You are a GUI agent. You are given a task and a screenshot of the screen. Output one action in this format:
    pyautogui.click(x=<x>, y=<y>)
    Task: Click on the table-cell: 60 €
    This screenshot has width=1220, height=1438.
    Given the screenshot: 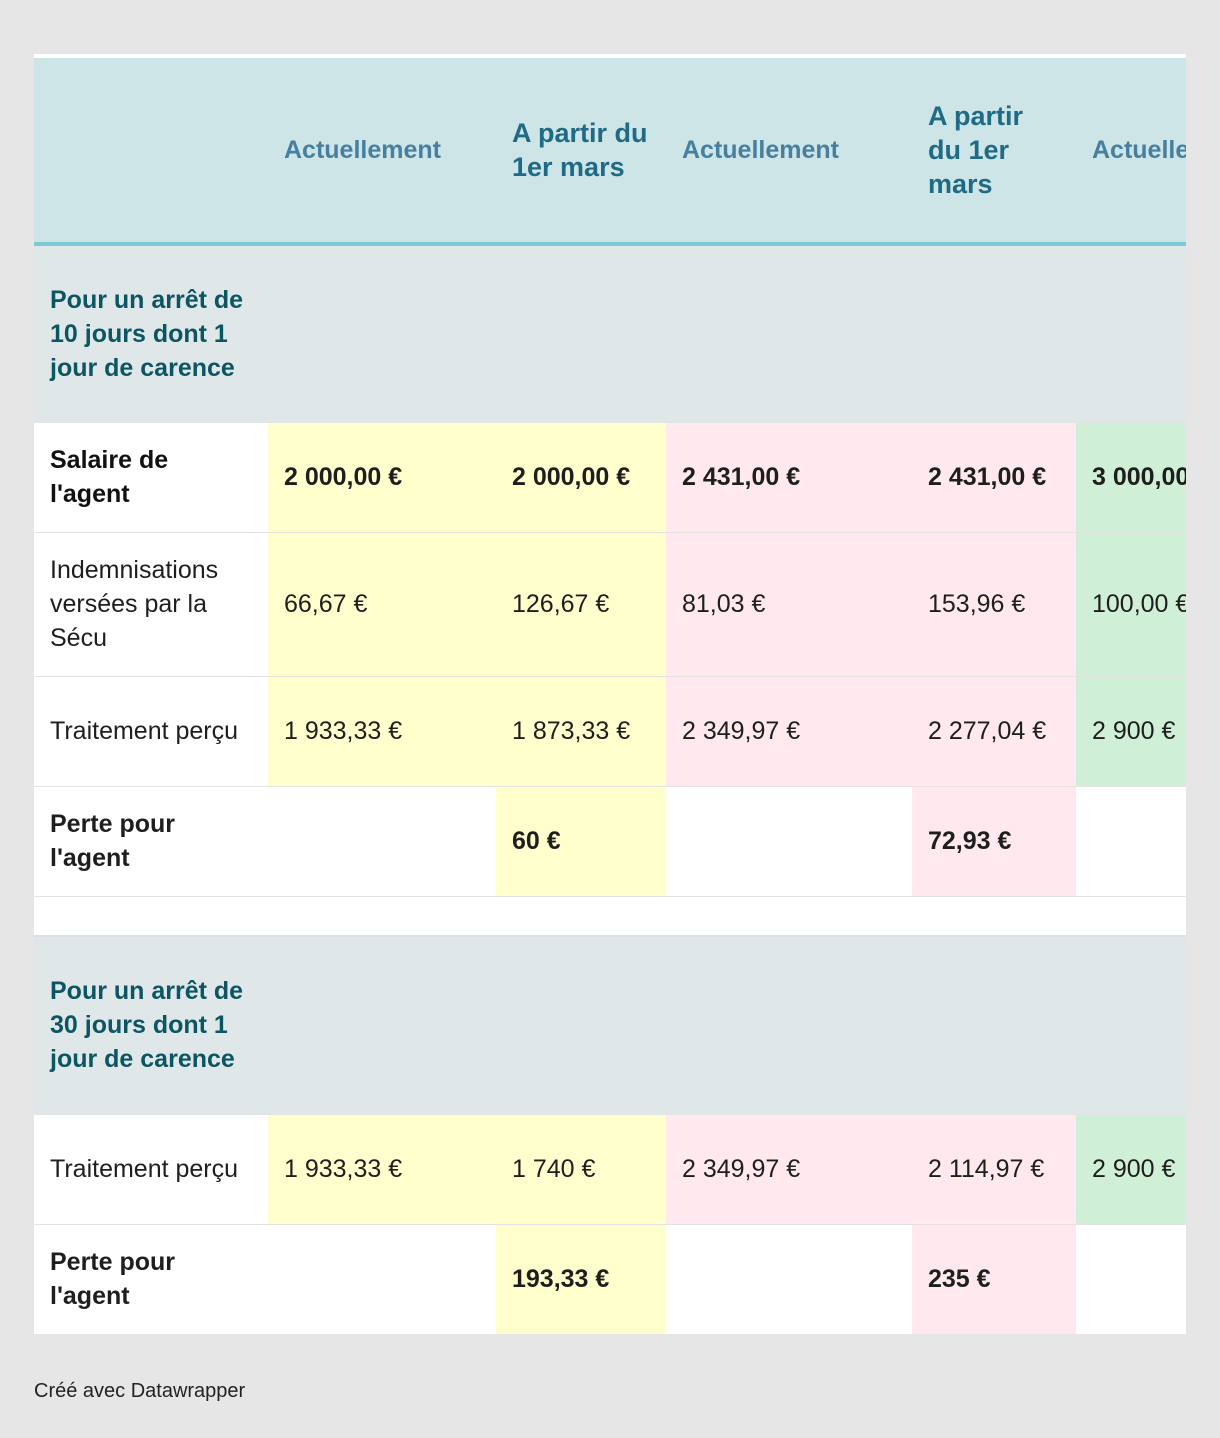 What is the action you would take?
    pyautogui.click(x=581, y=840)
    